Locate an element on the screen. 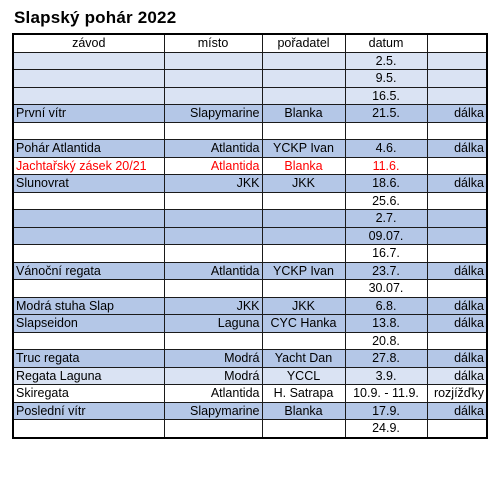 This screenshot has height=482, width=503. cell-race: Jachtařský zásek 20/21 is located at coordinates (88, 165).